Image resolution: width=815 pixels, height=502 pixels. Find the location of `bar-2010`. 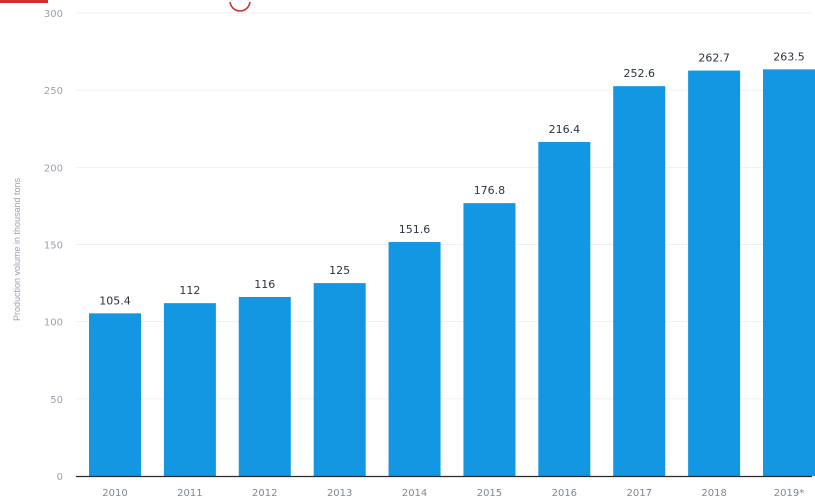

bar-2010 is located at coordinates (115, 394).